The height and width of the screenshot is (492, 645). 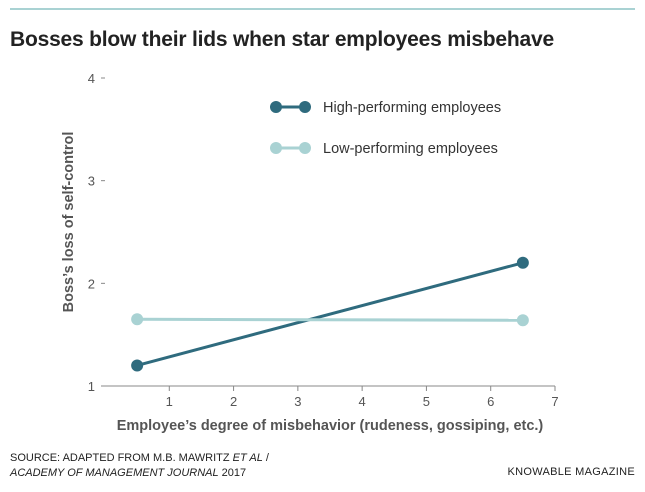 What do you see at coordinates (233, 401) in the screenshot?
I see `x-tick-label: 2` at bounding box center [233, 401].